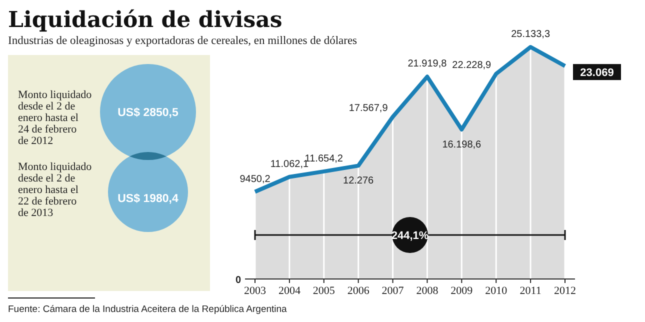  I want to click on data-label: 17.567,9, so click(368, 108).